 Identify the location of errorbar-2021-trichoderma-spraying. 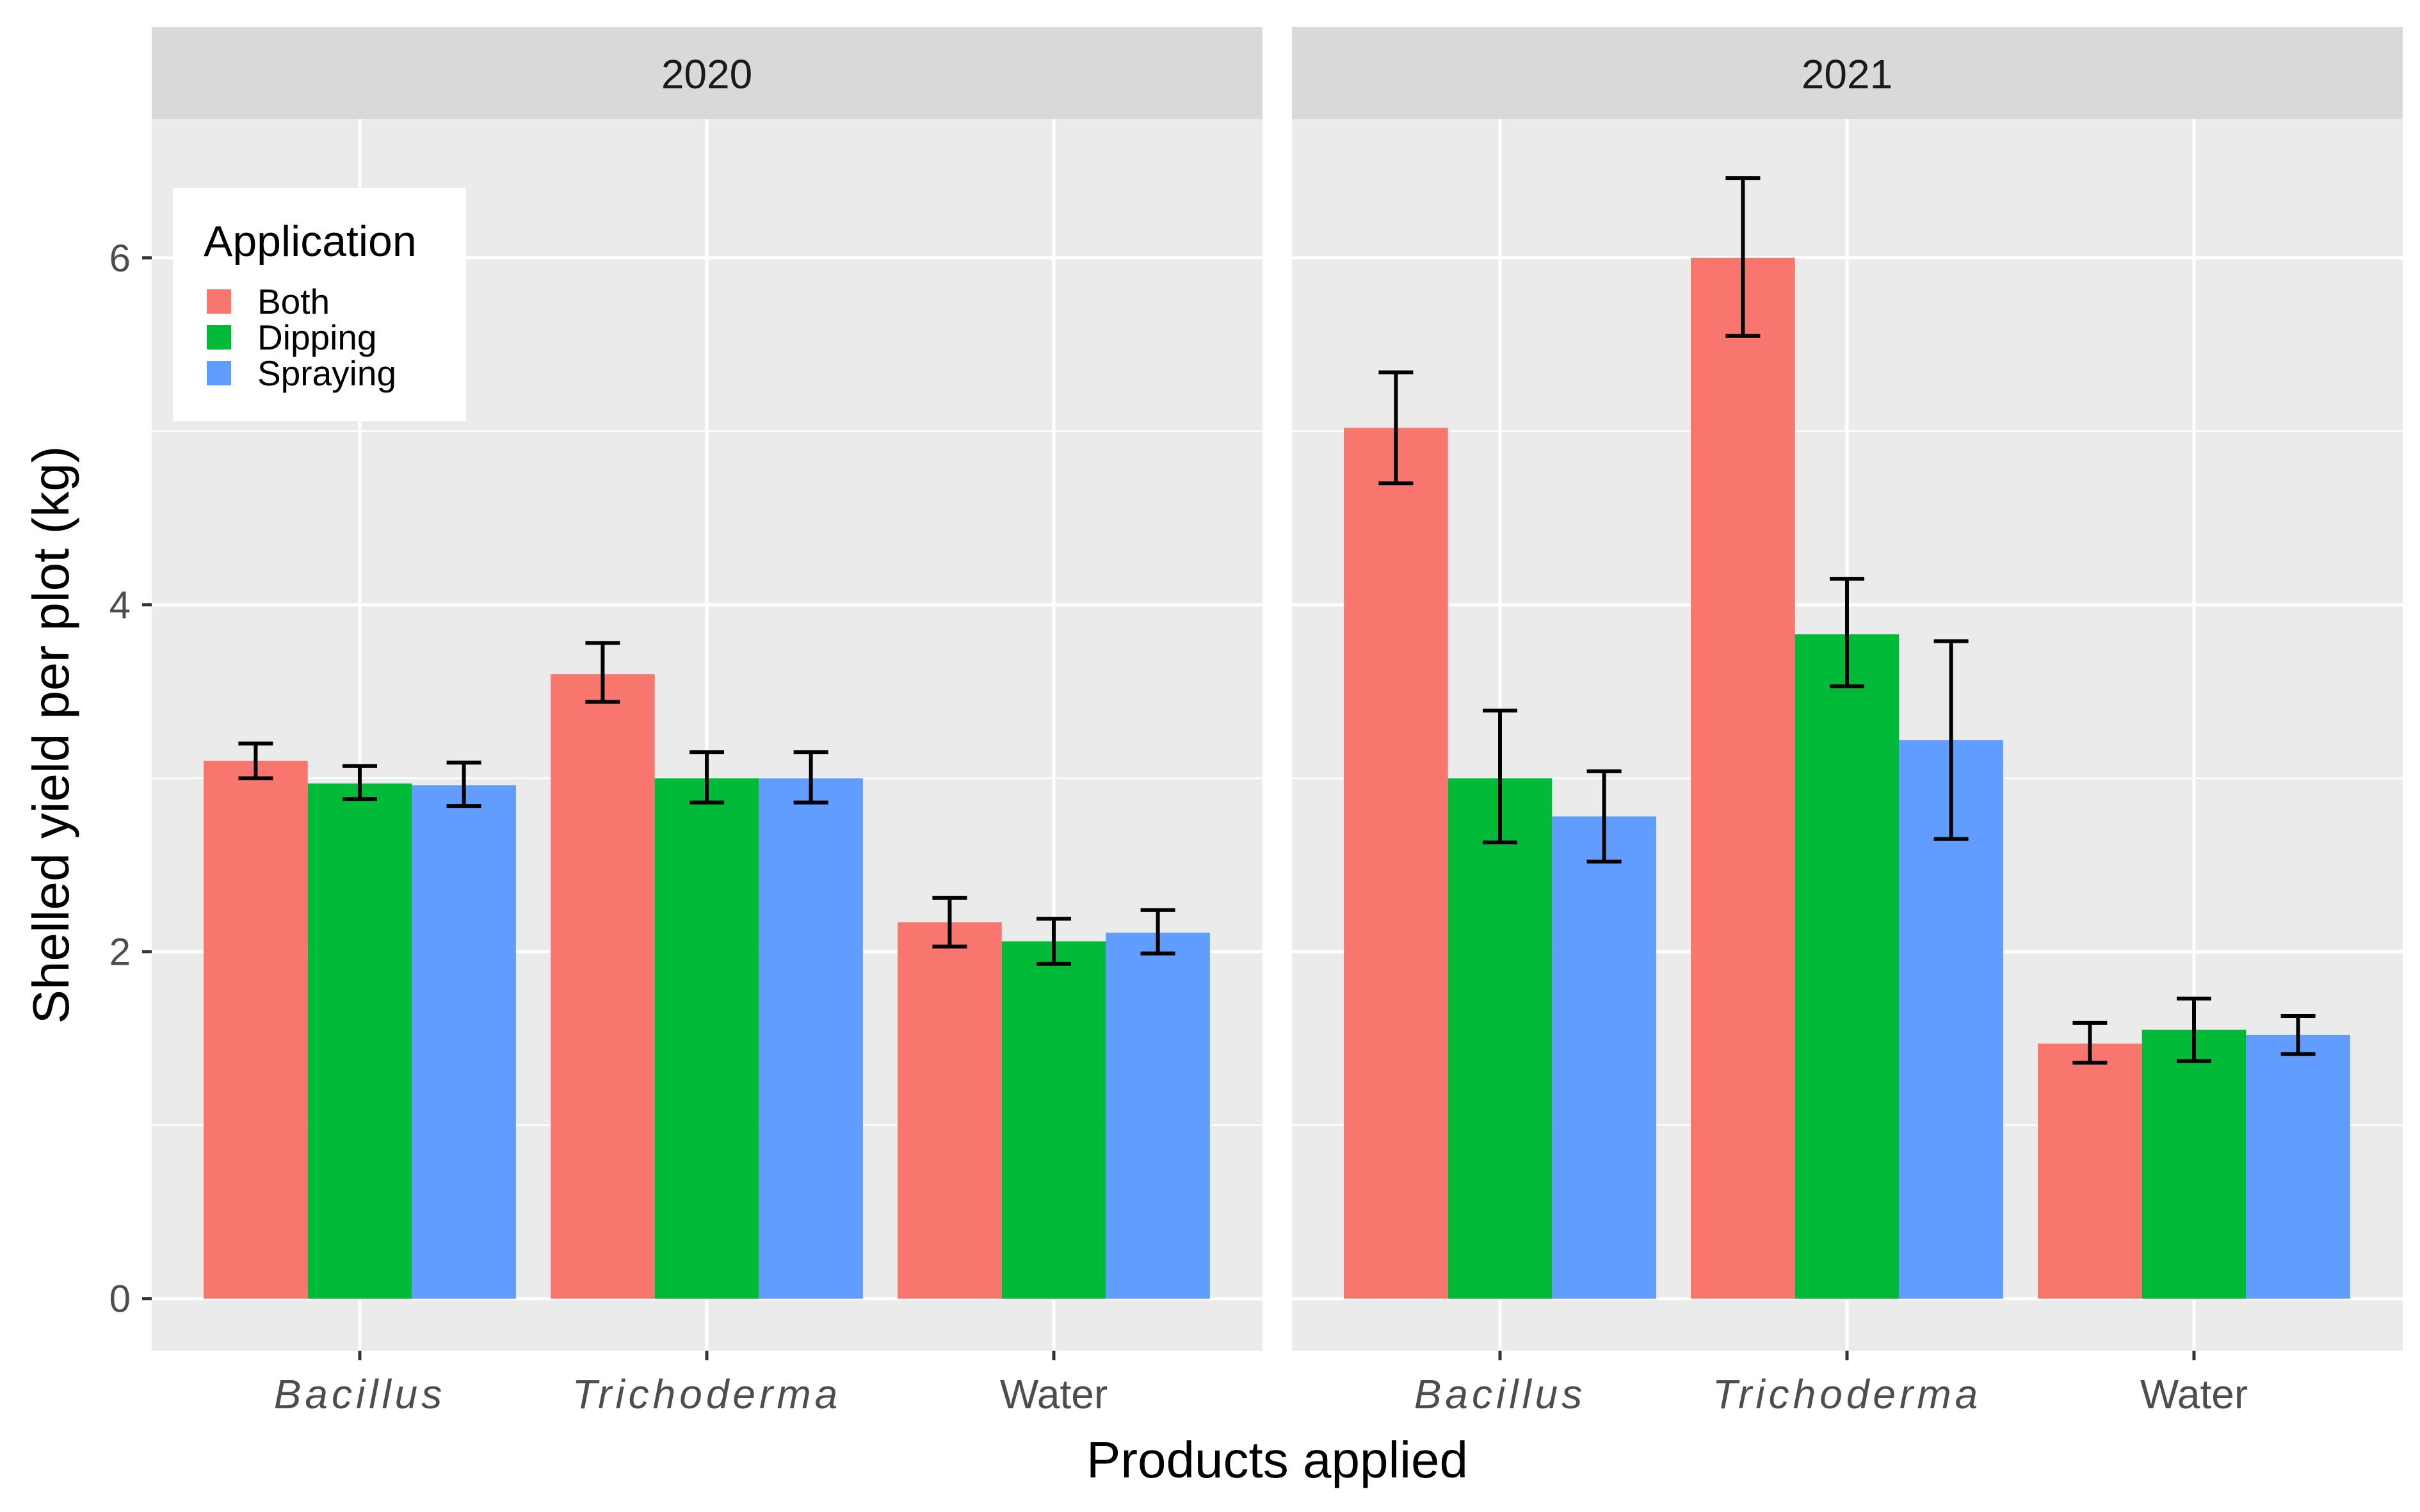
(1951, 740).